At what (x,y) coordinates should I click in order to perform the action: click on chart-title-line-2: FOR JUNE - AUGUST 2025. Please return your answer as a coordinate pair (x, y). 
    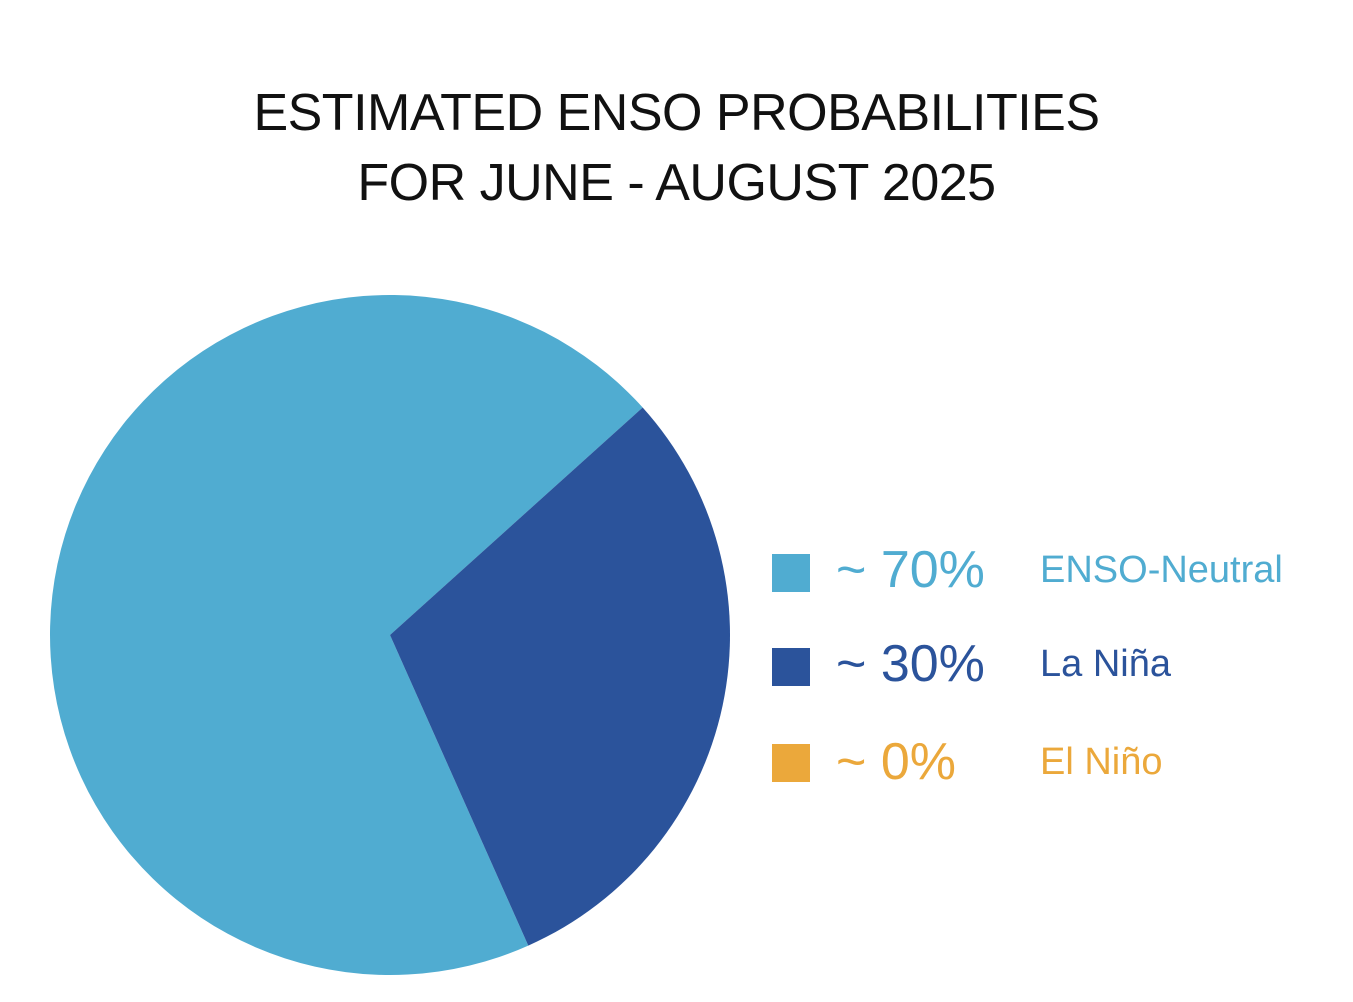
    Looking at the image, I should click on (676, 183).